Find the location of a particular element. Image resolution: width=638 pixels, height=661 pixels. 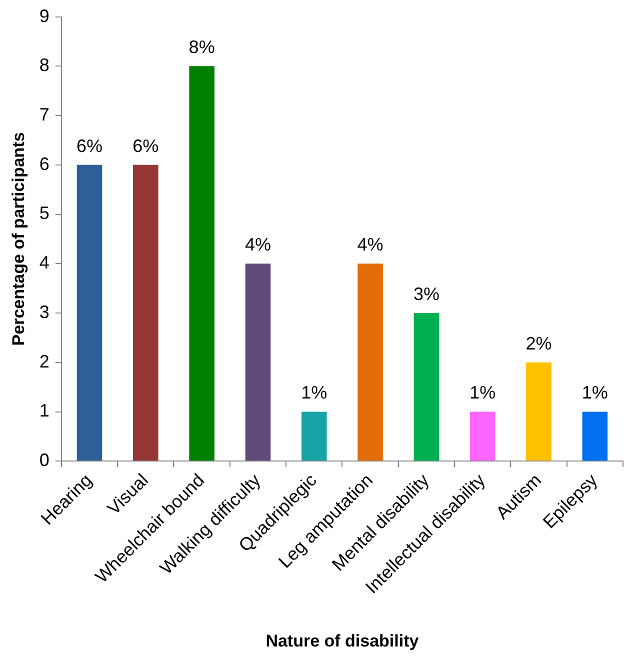

y-axis-title: Percentage of participants is located at coordinates (18, 239).